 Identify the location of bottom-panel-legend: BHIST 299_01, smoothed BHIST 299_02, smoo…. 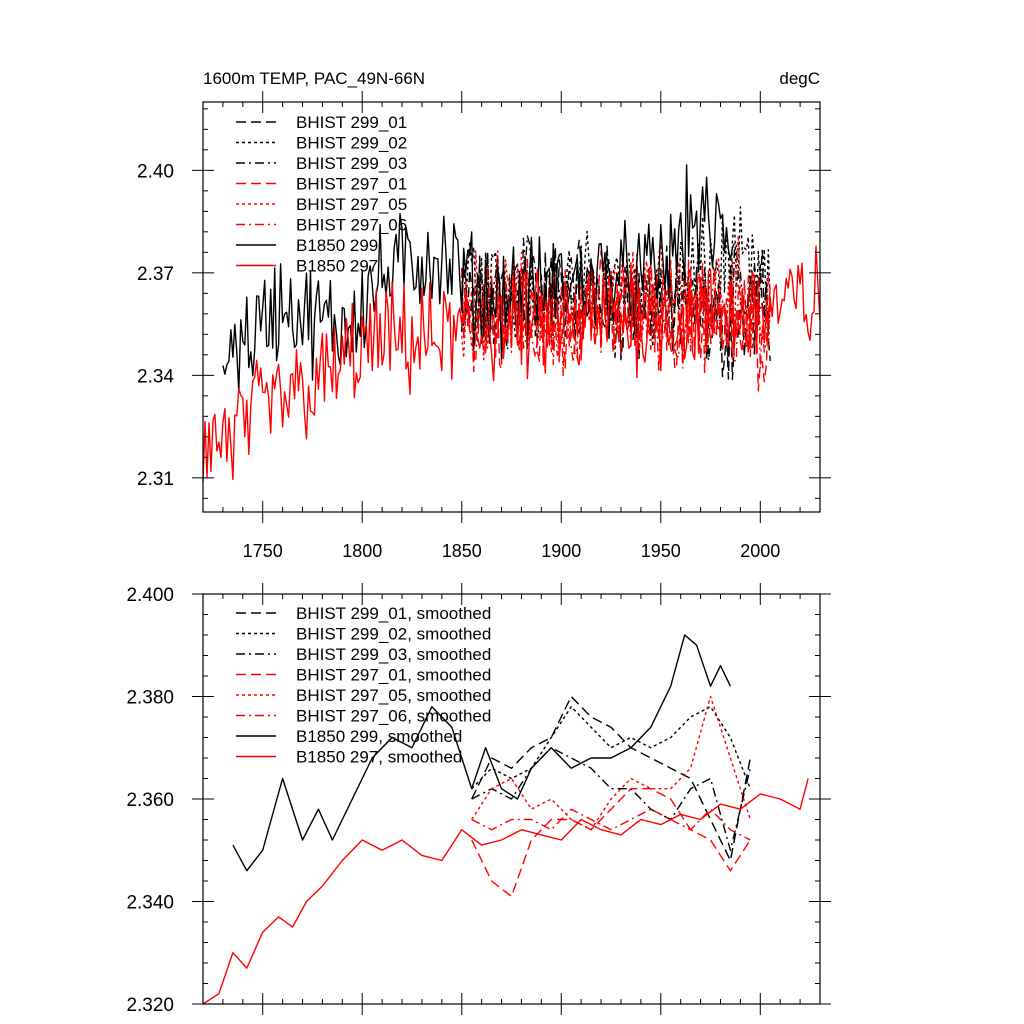
(363, 685).